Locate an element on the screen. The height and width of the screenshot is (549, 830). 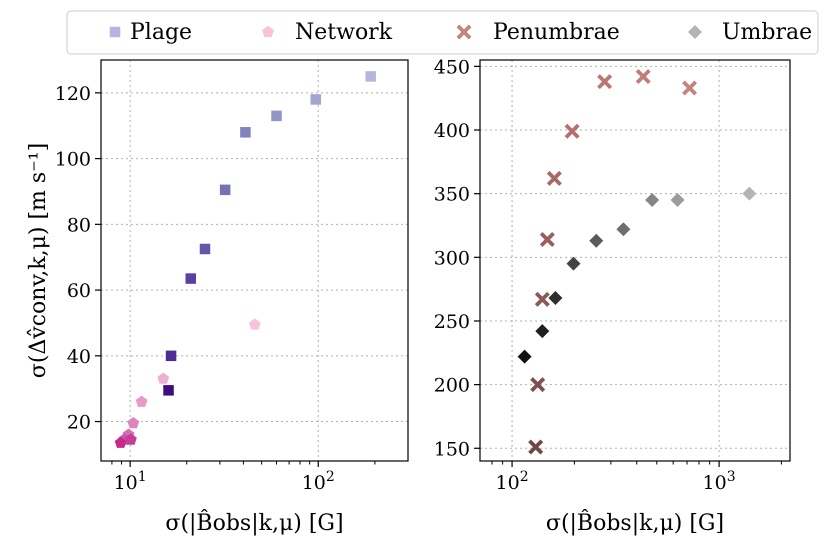
legend-label: Network is located at coordinates (344, 32).